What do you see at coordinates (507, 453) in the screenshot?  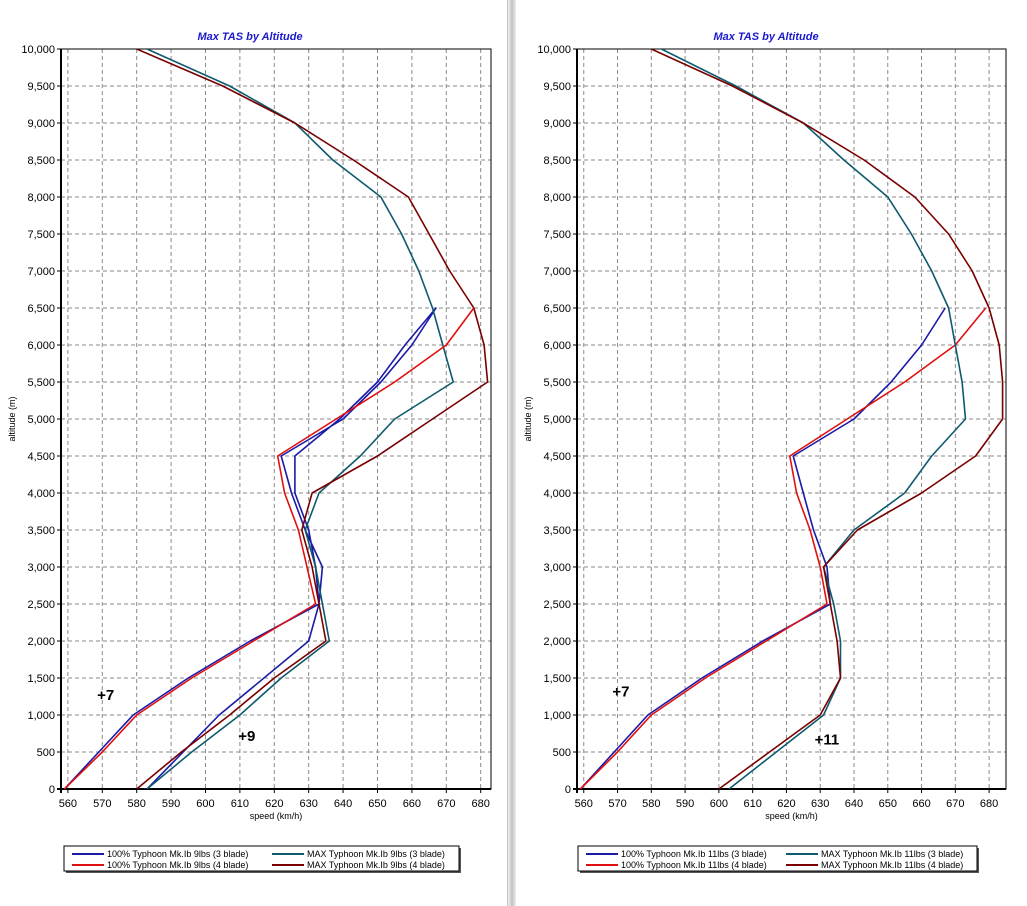 I see `panel-edge` at bounding box center [507, 453].